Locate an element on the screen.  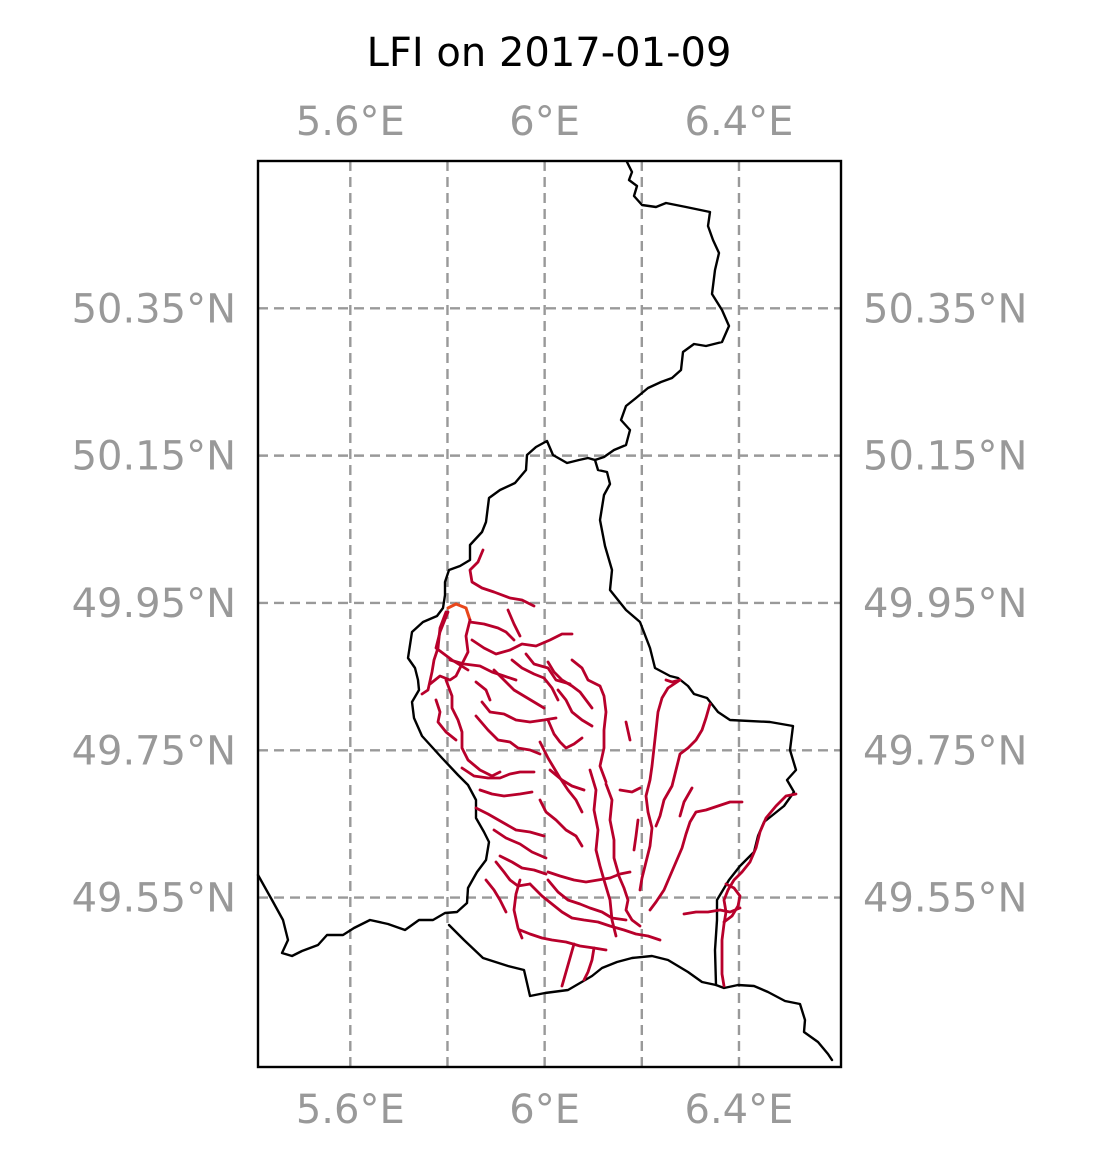
lat-tick-label-left: 49.55°N is located at coordinates (154, 899).